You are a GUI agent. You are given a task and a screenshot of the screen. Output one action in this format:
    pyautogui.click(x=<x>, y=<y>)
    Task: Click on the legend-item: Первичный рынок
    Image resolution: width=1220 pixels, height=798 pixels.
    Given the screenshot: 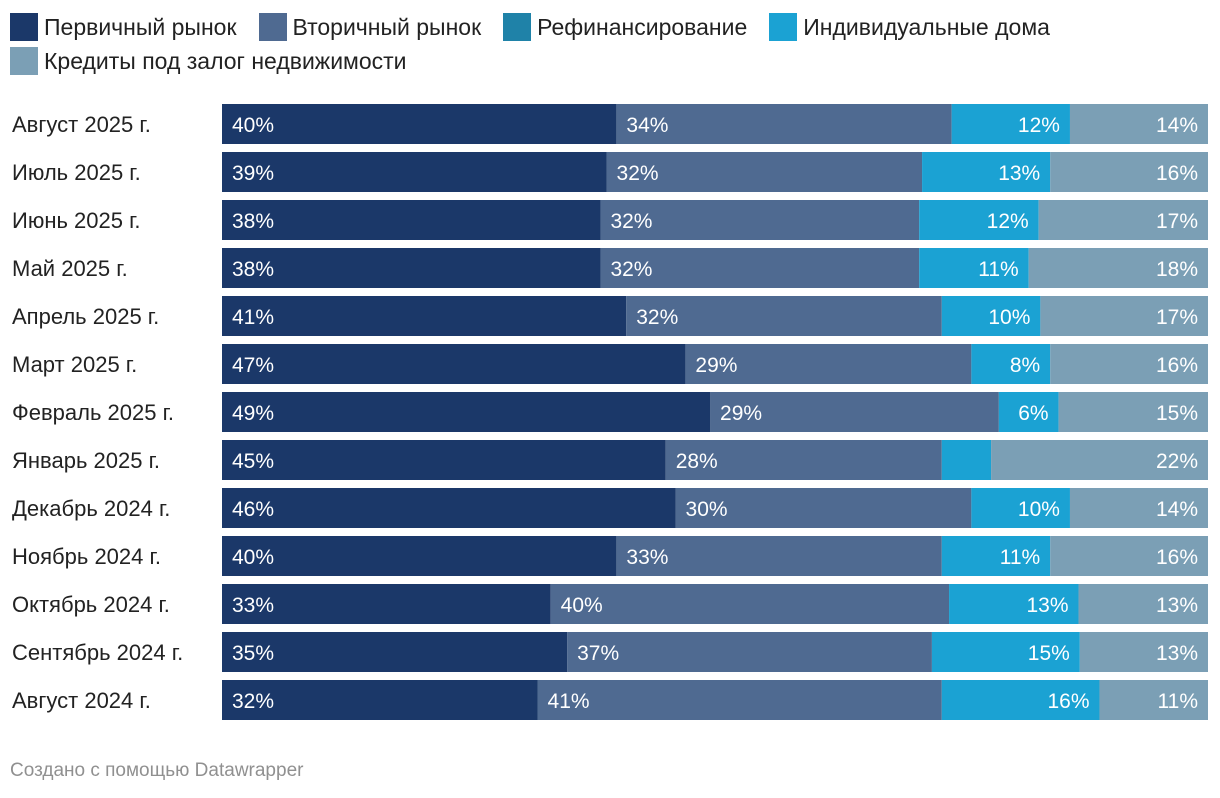 What is the action you would take?
    pyautogui.click(x=123, y=27)
    